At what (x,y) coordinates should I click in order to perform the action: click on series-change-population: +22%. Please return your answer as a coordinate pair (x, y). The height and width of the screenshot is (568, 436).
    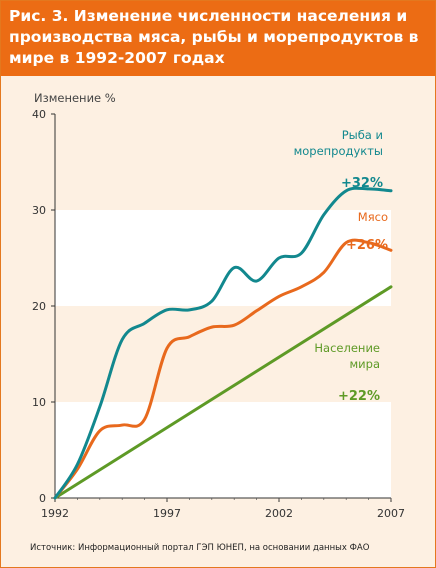
    Looking at the image, I should click on (359, 396).